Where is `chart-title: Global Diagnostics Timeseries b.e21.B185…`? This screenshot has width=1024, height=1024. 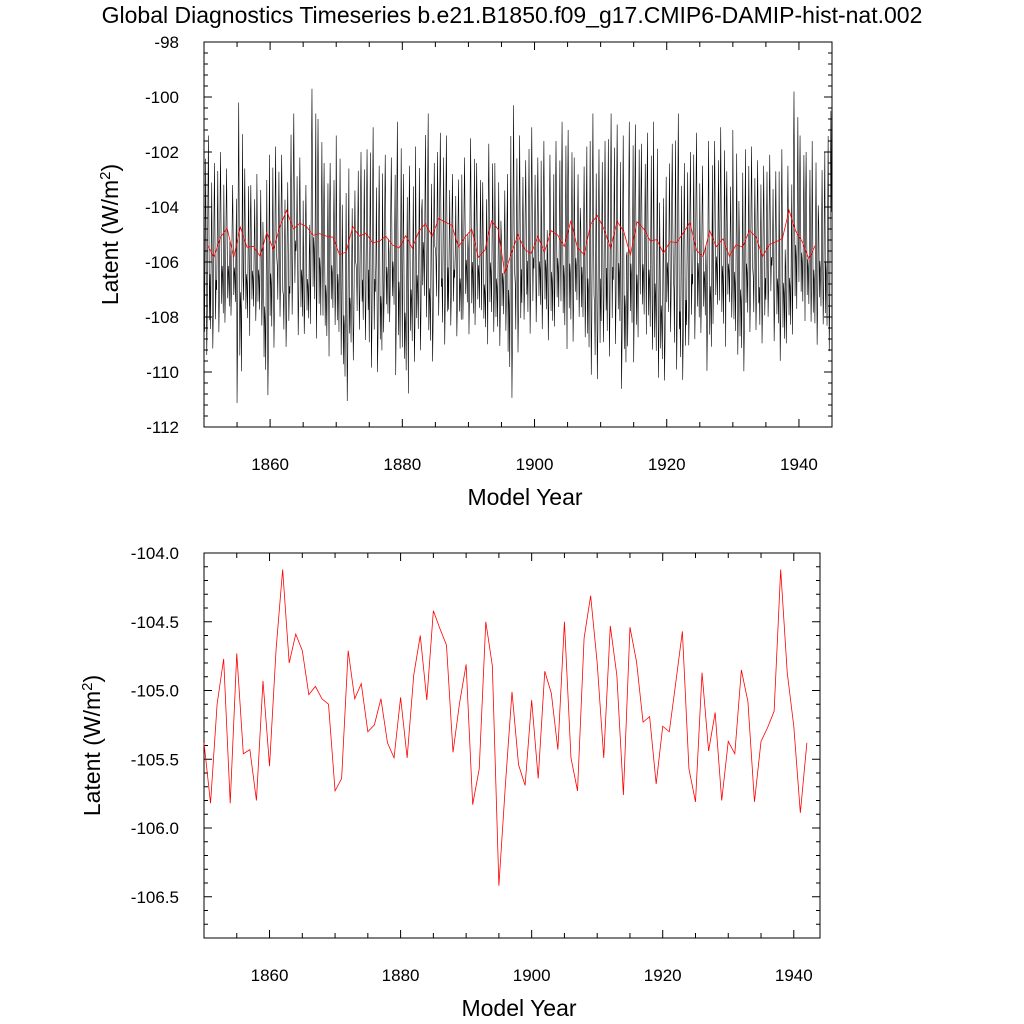
chart-title: Global Diagnostics Timeseries b.e21.B185… is located at coordinates (512, 15).